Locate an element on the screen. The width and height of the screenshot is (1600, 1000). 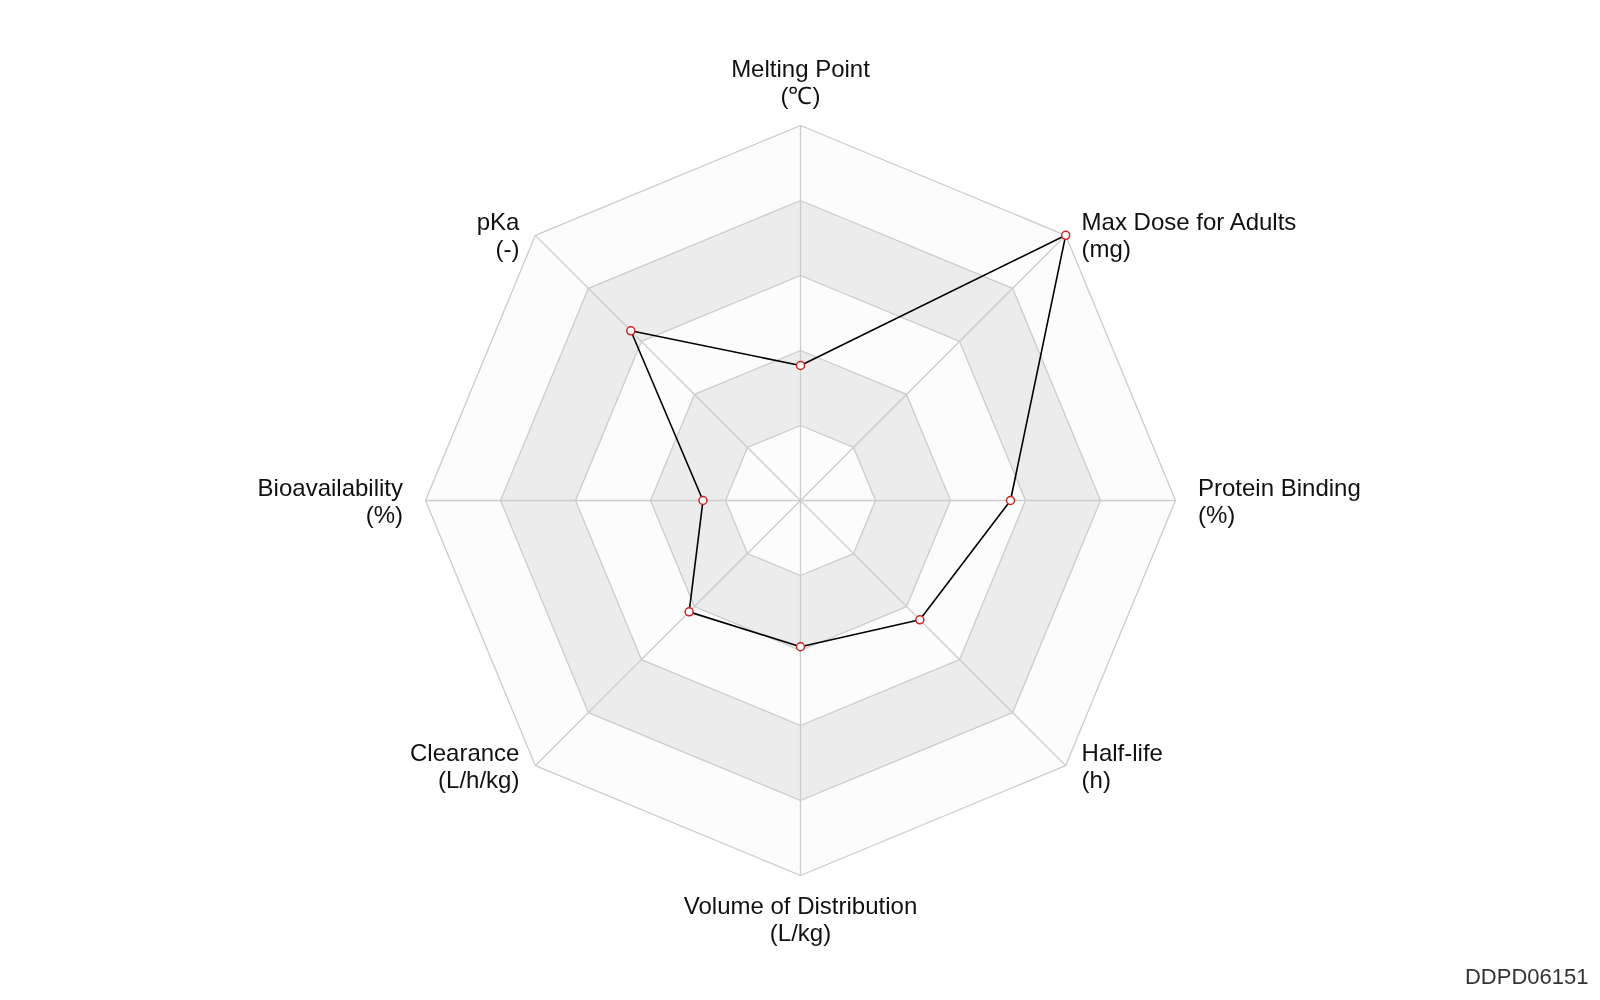
spoke-label: pKa (-) is located at coordinates (498, 235).